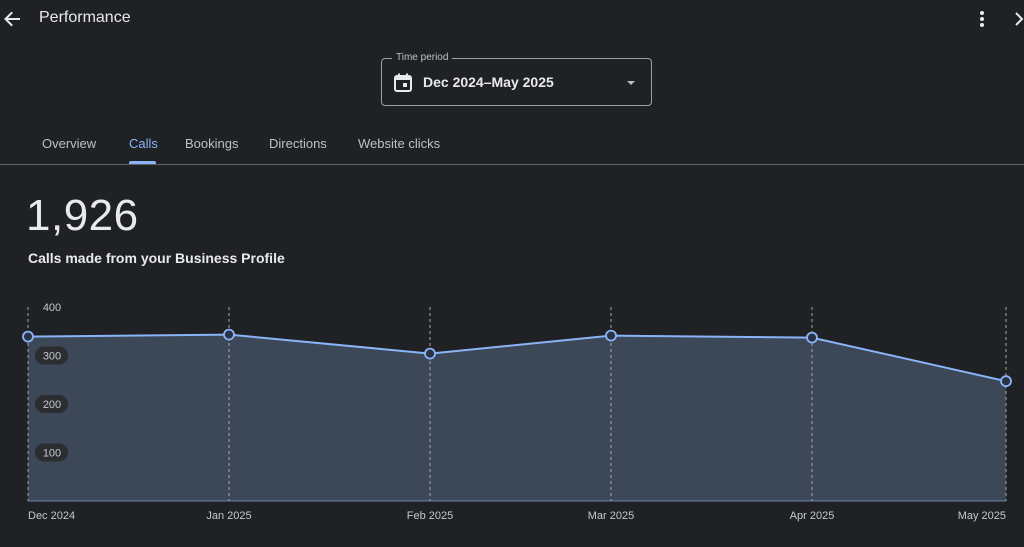 Image resolution: width=1024 pixels, height=547 pixels. I want to click on back-button, so click(12, 19).